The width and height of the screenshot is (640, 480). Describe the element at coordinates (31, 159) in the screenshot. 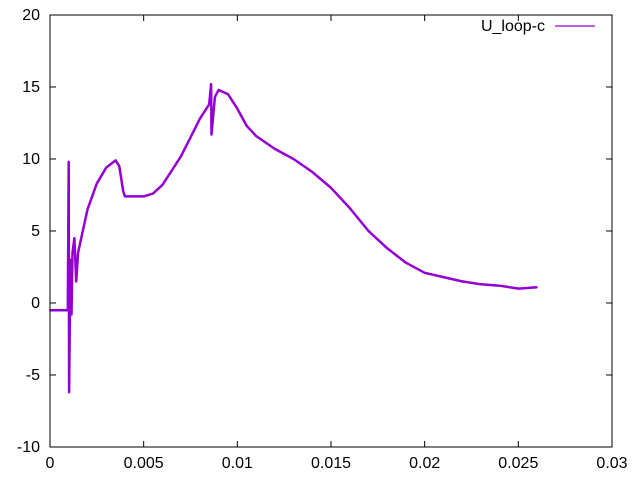

I see `y-tick-label: 10` at that location.